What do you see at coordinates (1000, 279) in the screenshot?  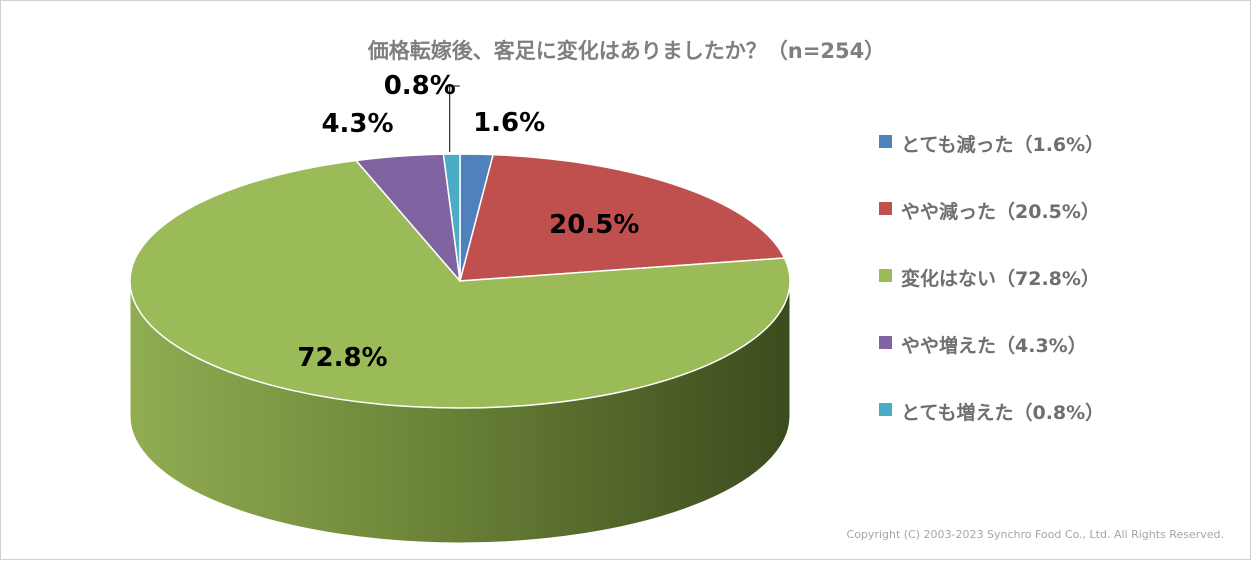 I see `legend-label: 変化はない（72.8%）` at bounding box center [1000, 279].